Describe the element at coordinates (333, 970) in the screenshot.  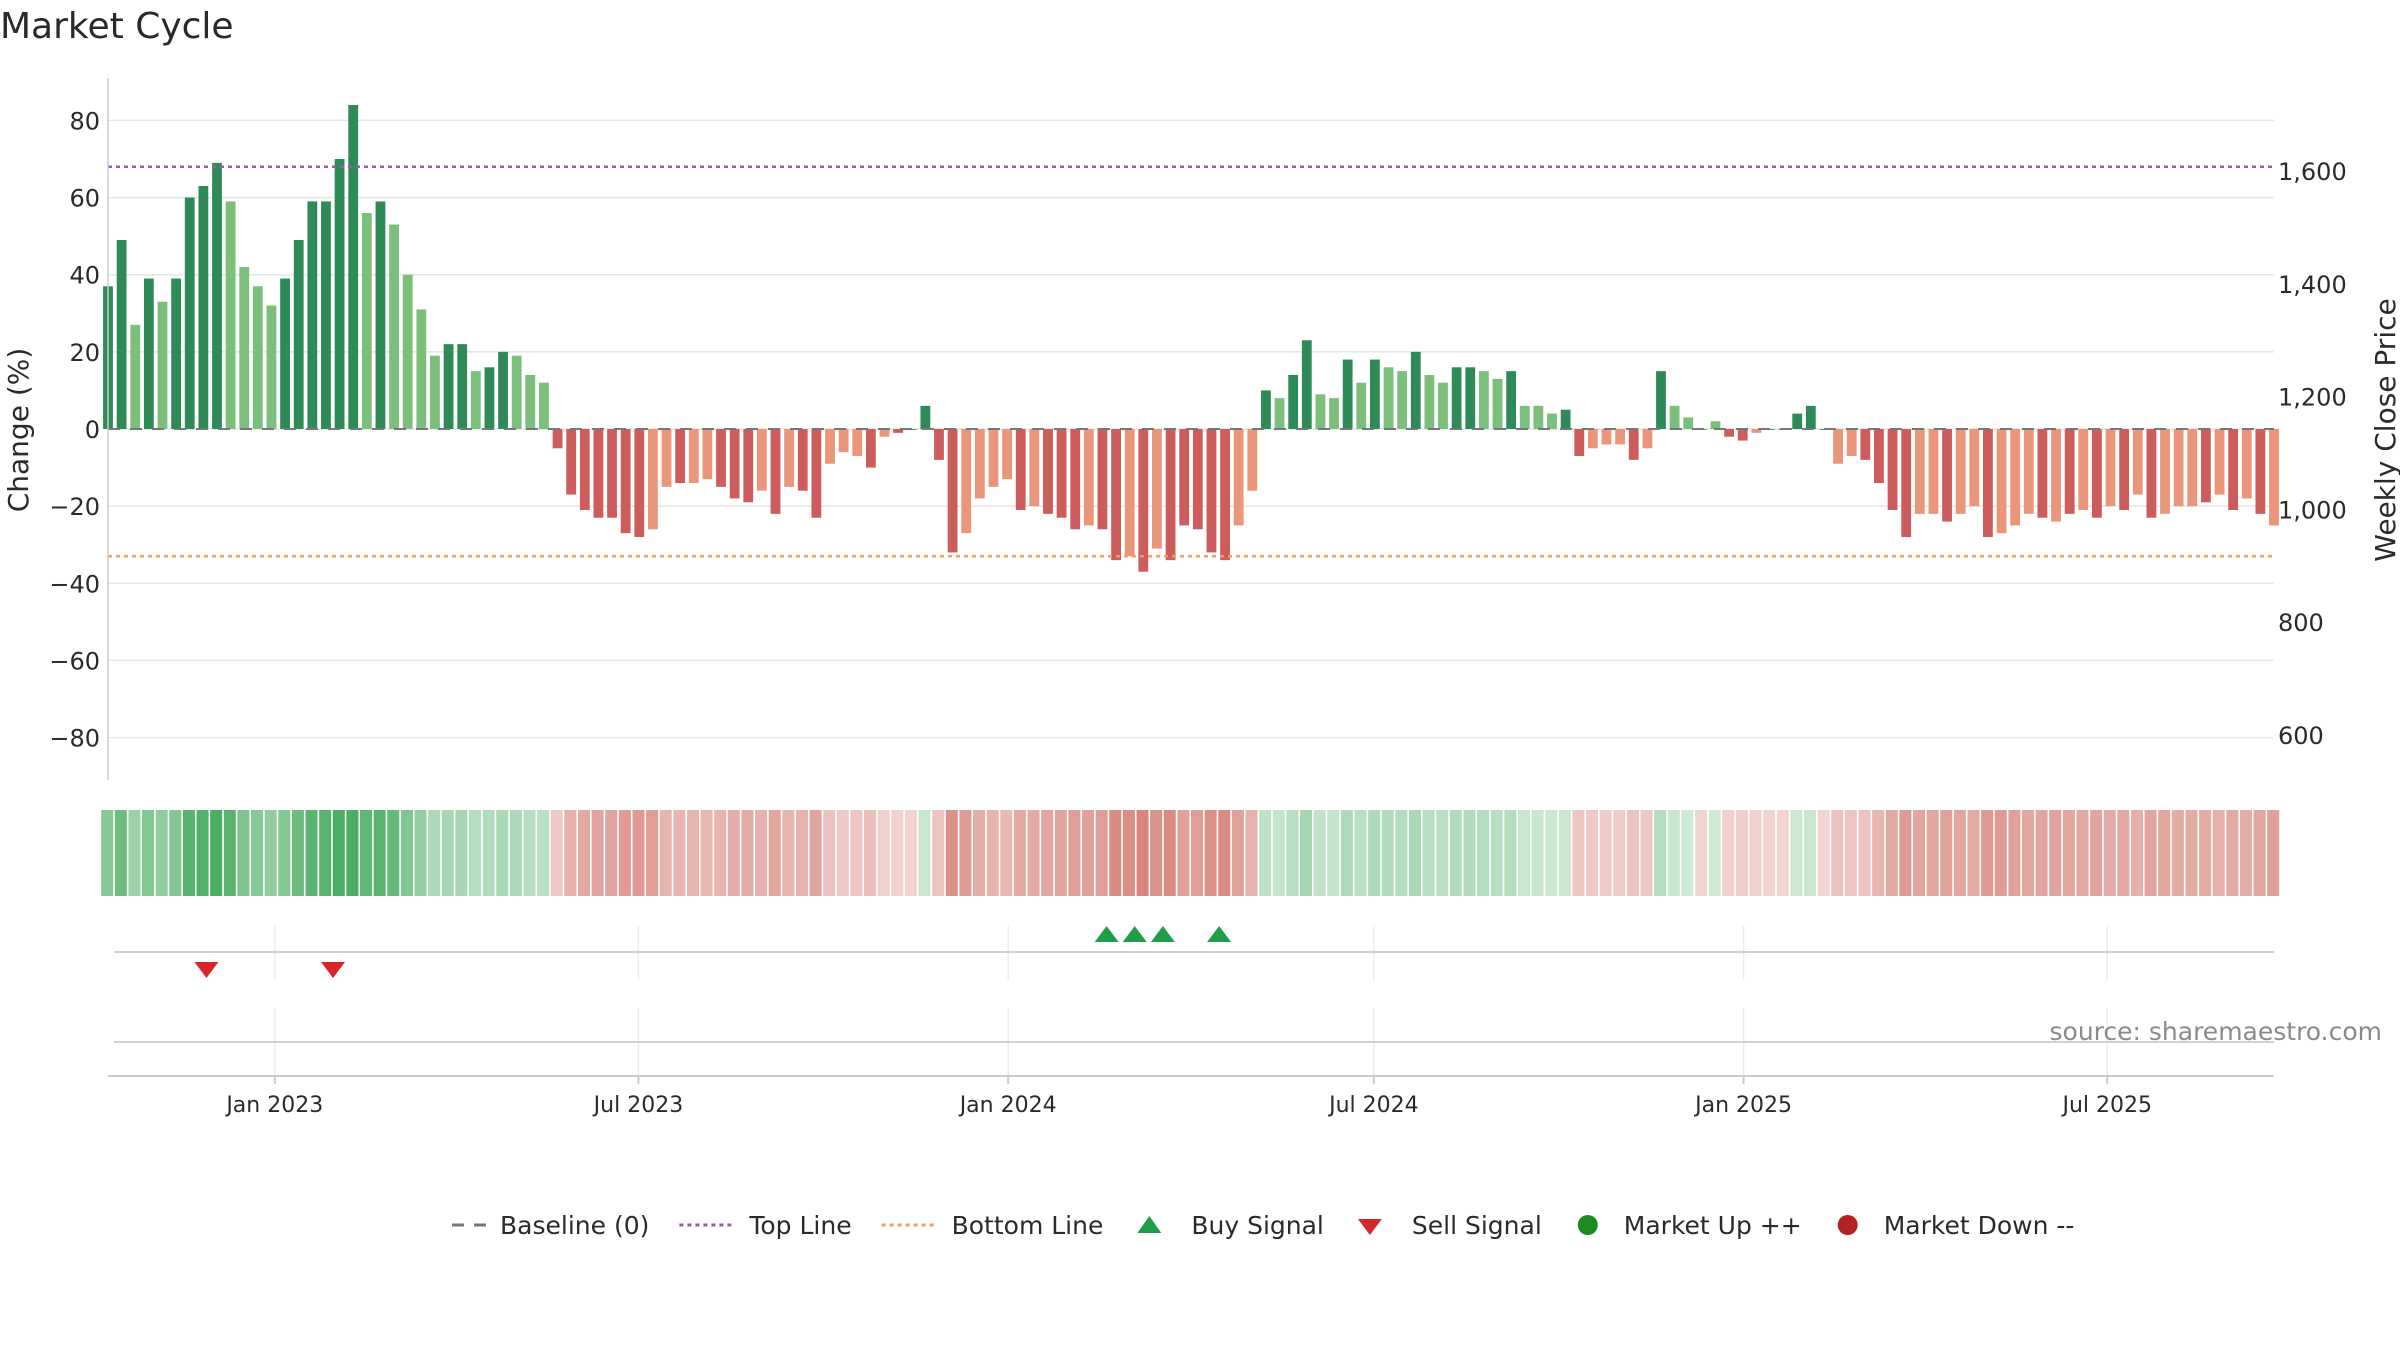
I see `sell-signal-marker` at that location.